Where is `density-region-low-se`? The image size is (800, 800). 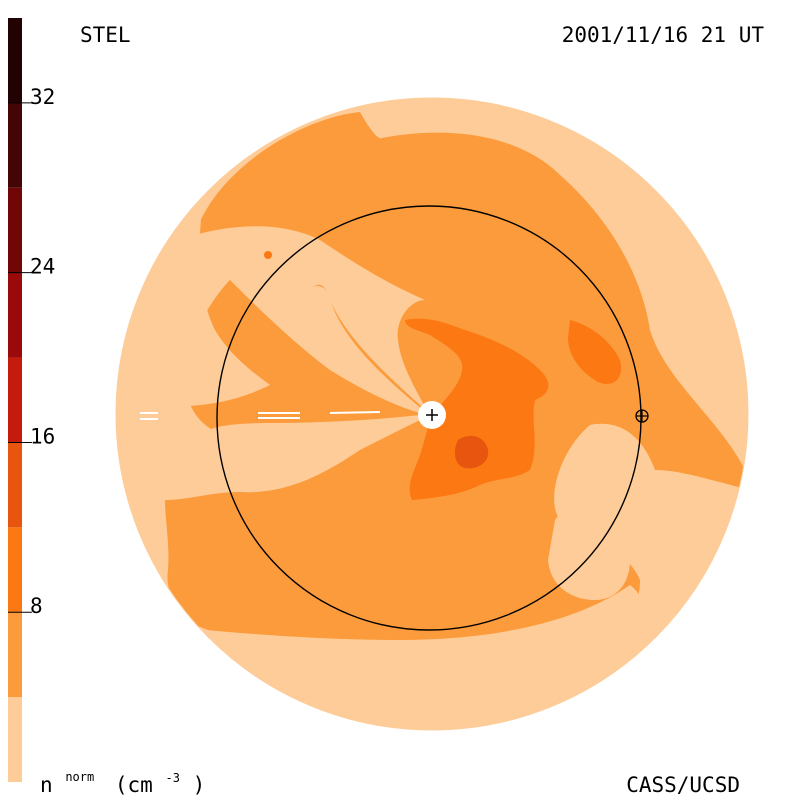 density-region-low-se is located at coordinates (589, 534).